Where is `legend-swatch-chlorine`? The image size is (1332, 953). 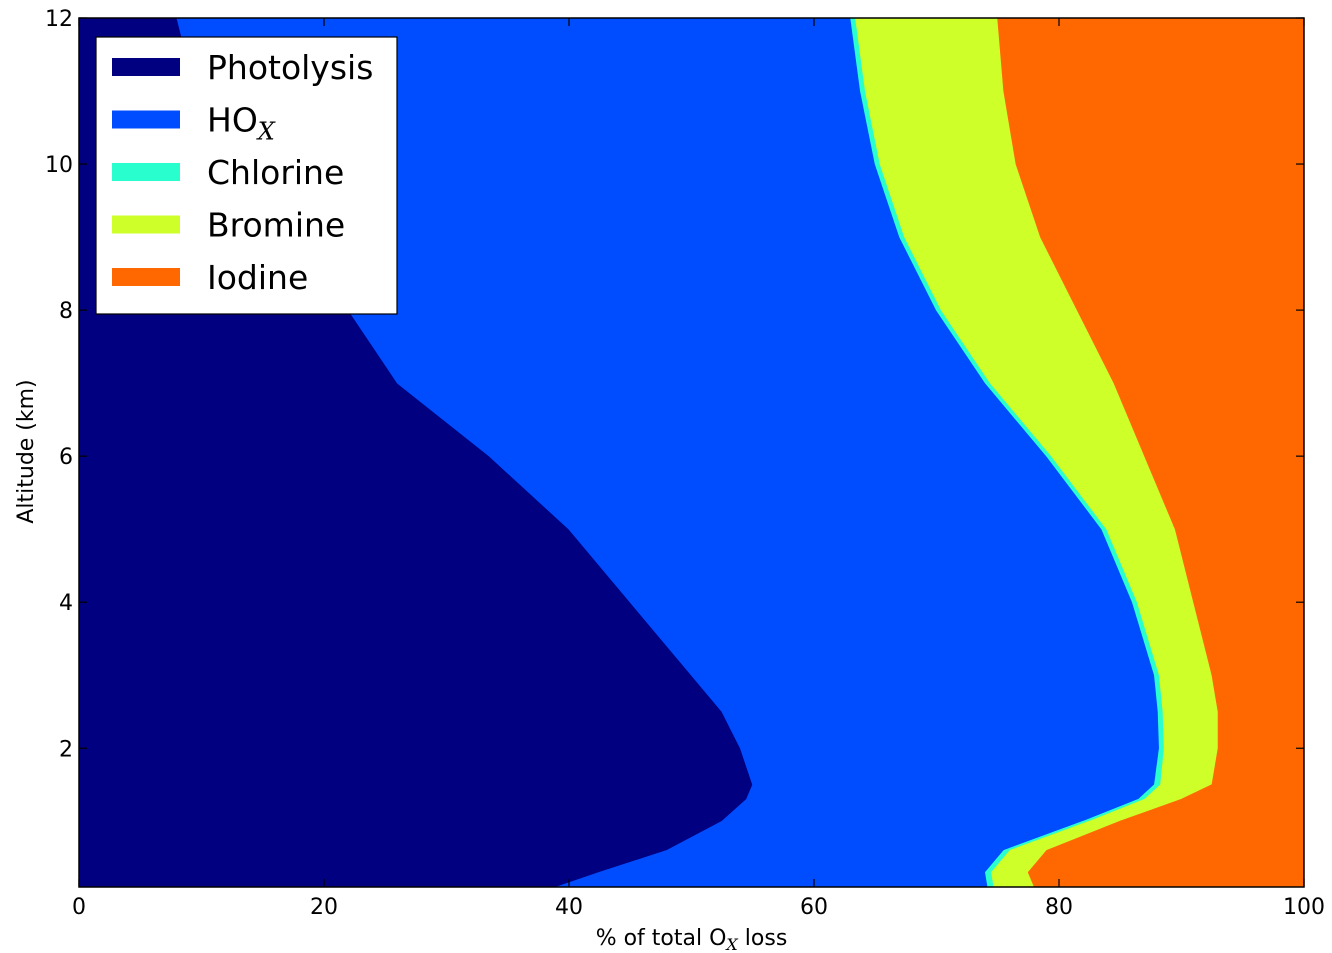
legend-swatch-chlorine is located at coordinates (146, 172).